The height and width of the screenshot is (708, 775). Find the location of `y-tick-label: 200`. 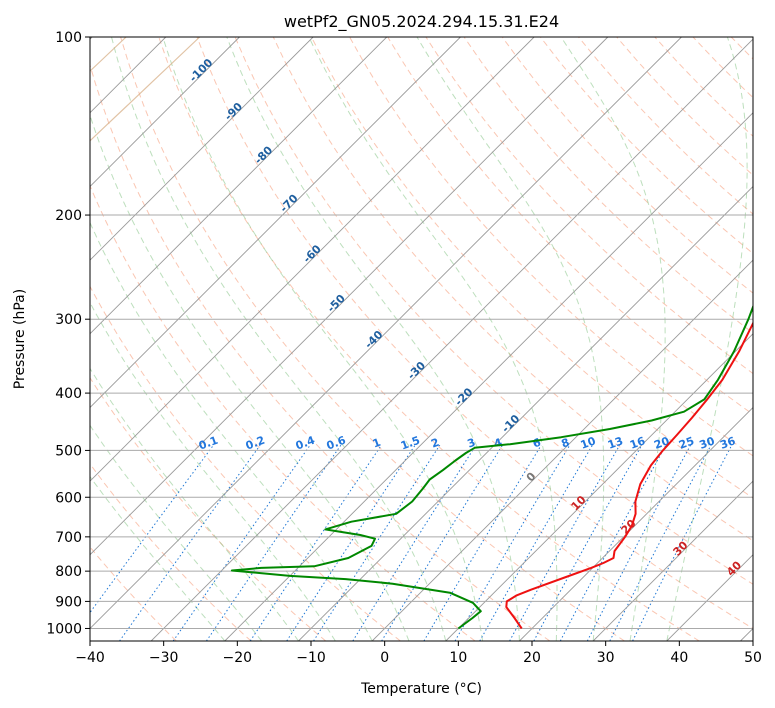

y-tick-label: 200 is located at coordinates (68, 216).